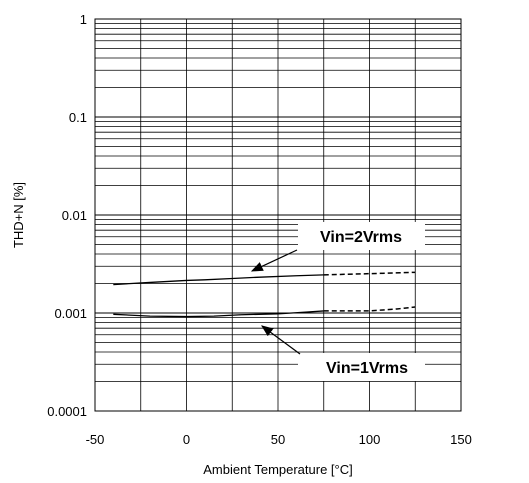 The width and height of the screenshot is (529, 483). I want to click on y-tick-label: 0.1, so click(78, 117).